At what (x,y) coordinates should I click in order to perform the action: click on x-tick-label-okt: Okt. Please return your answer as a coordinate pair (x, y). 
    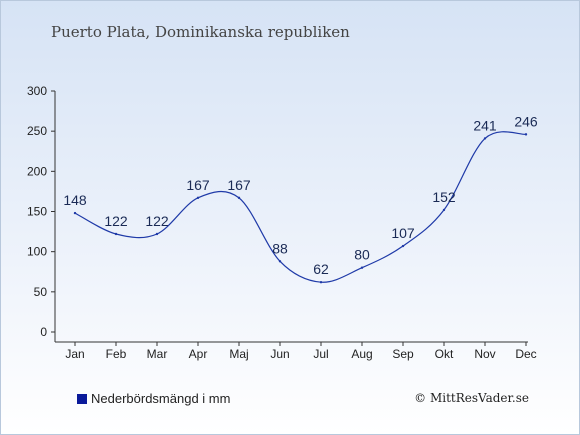
    Looking at the image, I should click on (444, 354).